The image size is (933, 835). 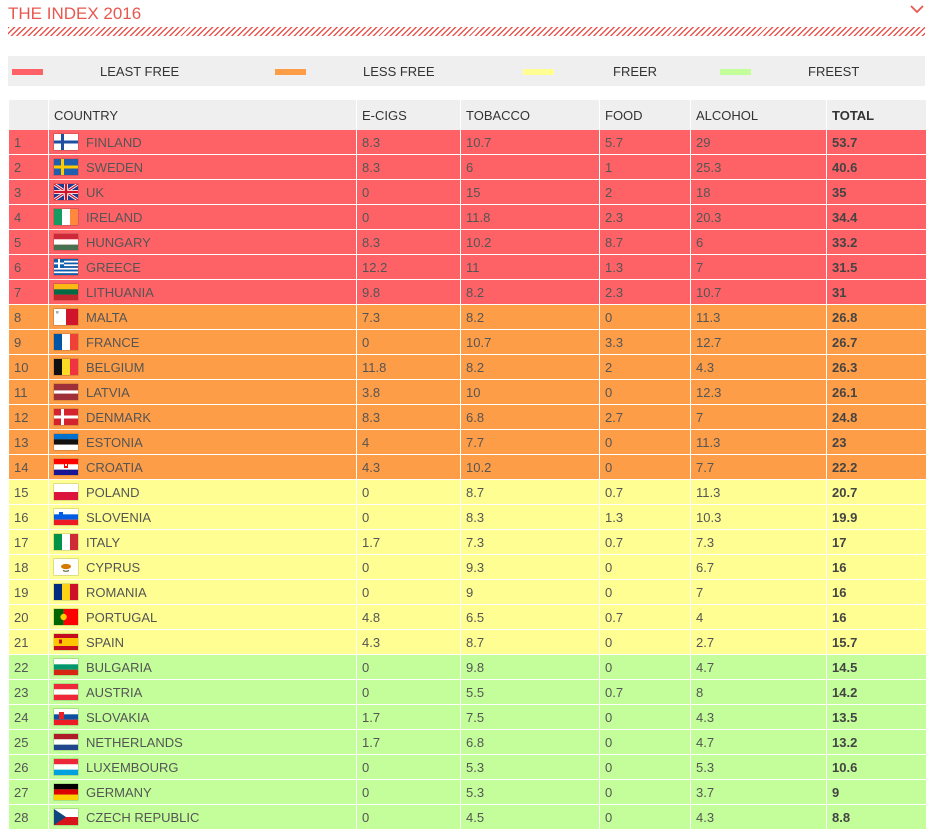 What do you see at coordinates (66, 692) in the screenshot?
I see `austria-flag-icon` at bounding box center [66, 692].